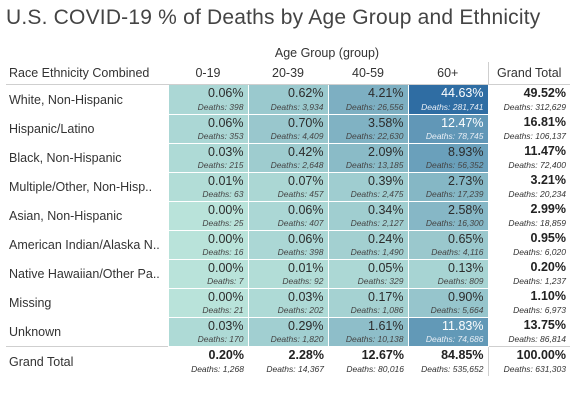 This screenshot has height=401, width=582. I want to click on percent-label: 0.95%, so click(548, 238).